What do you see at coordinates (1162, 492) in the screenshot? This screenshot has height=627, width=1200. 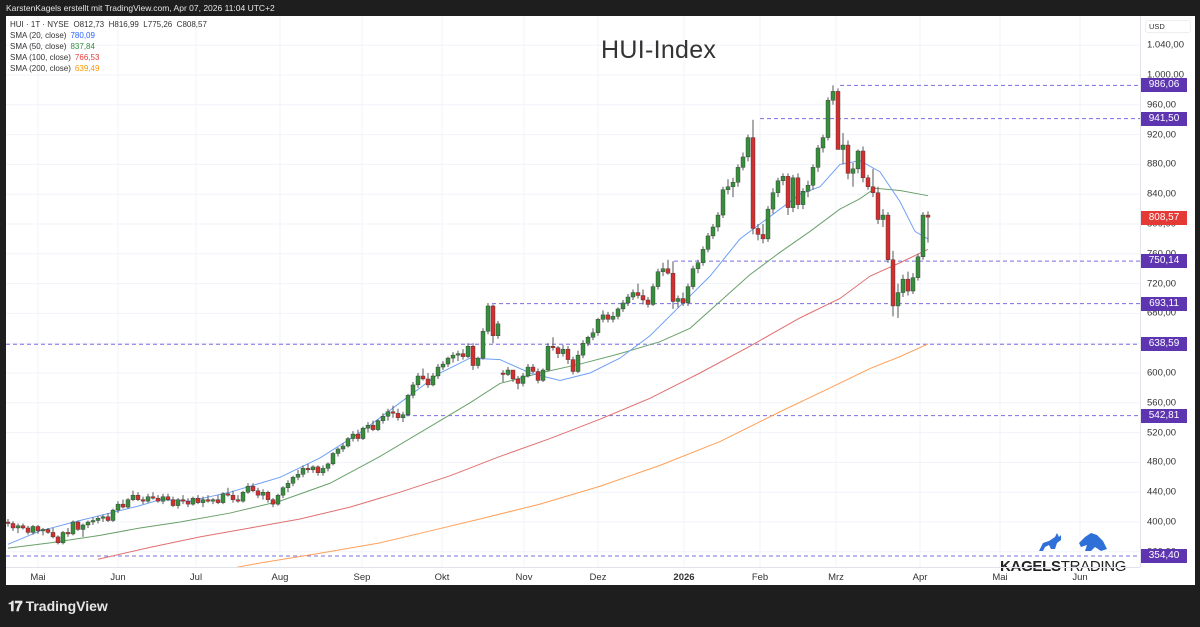 I see `price-tick-label: 440,00` at bounding box center [1162, 492].